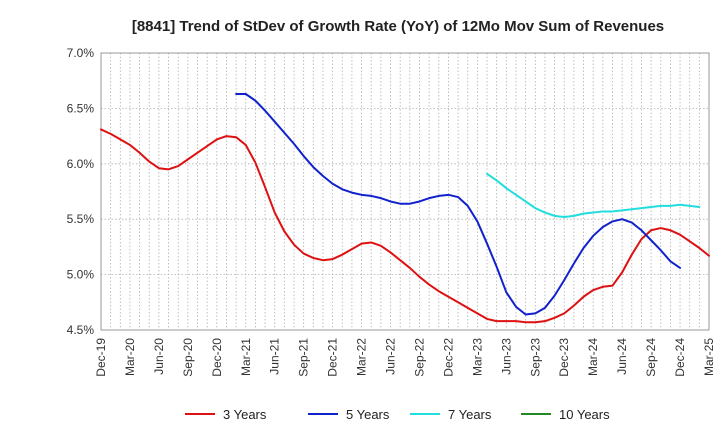 This screenshot has height=440, width=720. Describe the element at coordinates (333, 357) in the screenshot. I see `x-tick-label: Dec-21` at that location.